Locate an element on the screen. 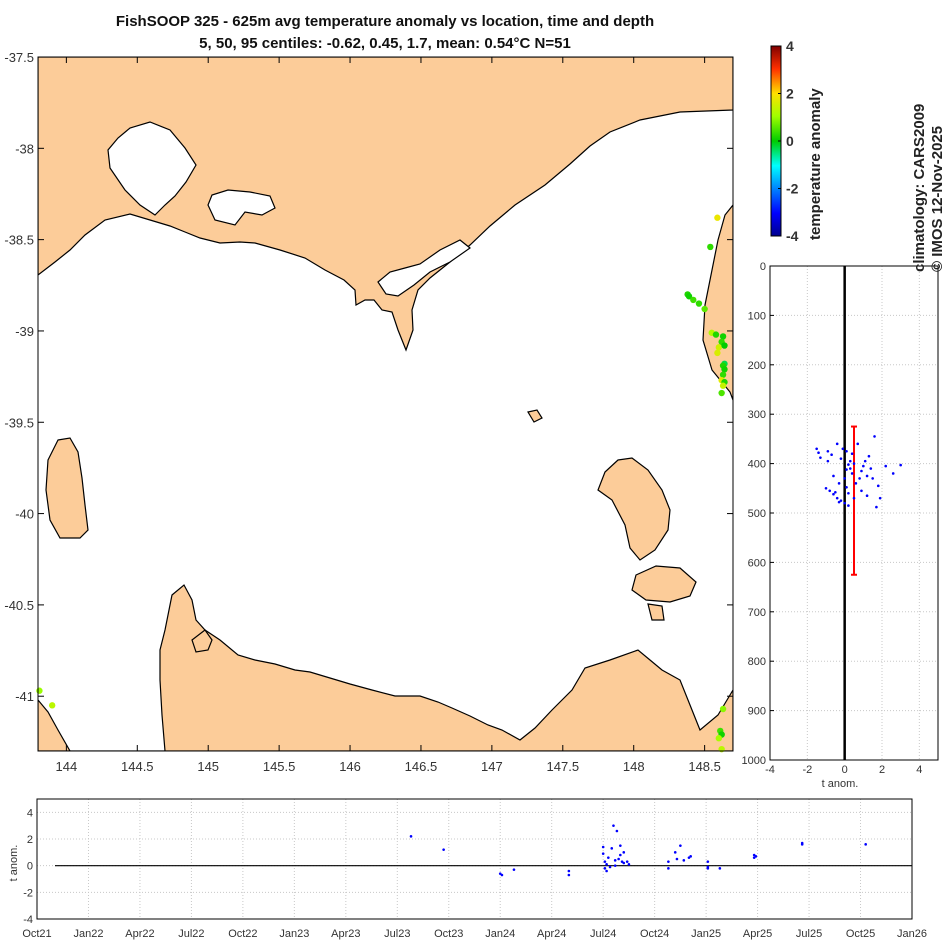  depth-y-tick-label: 500 is located at coordinates (757, 514).